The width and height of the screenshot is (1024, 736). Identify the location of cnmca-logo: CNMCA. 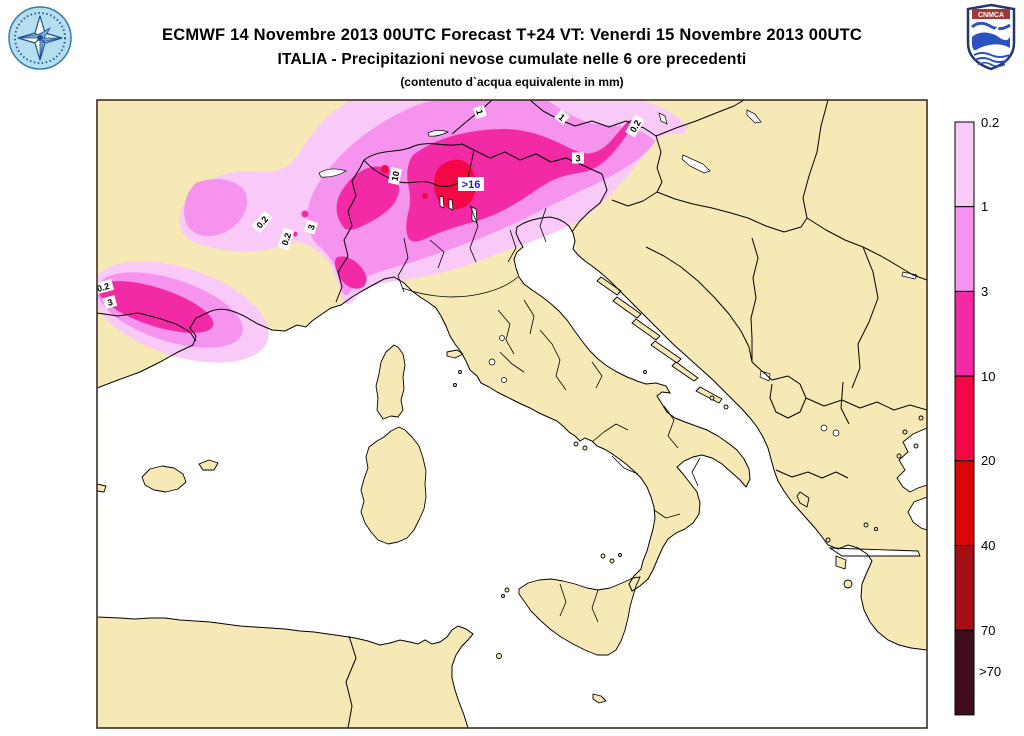
(991, 37).